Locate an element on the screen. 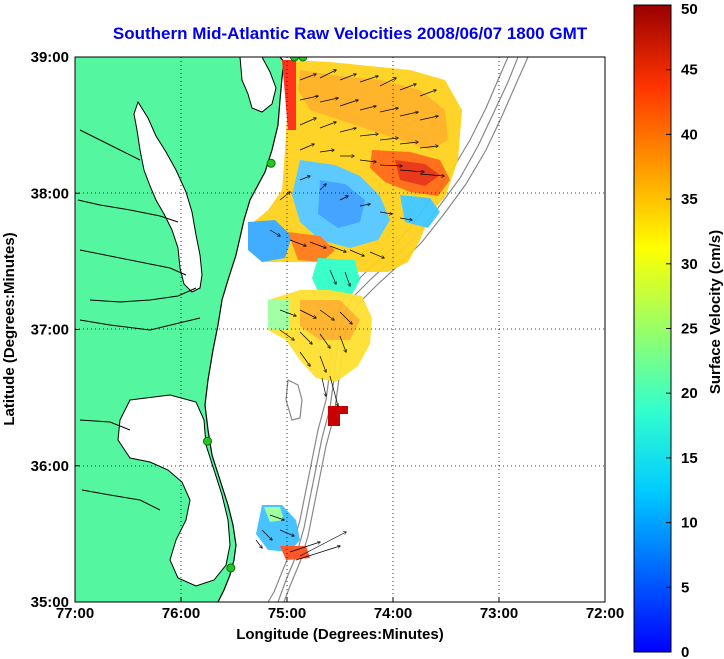 Image resolution: width=724 pixels, height=659 pixels. x-axis-ticks: 77:00 76:00 75:00 74:00 73:00 72:00 is located at coordinates (340, 609).